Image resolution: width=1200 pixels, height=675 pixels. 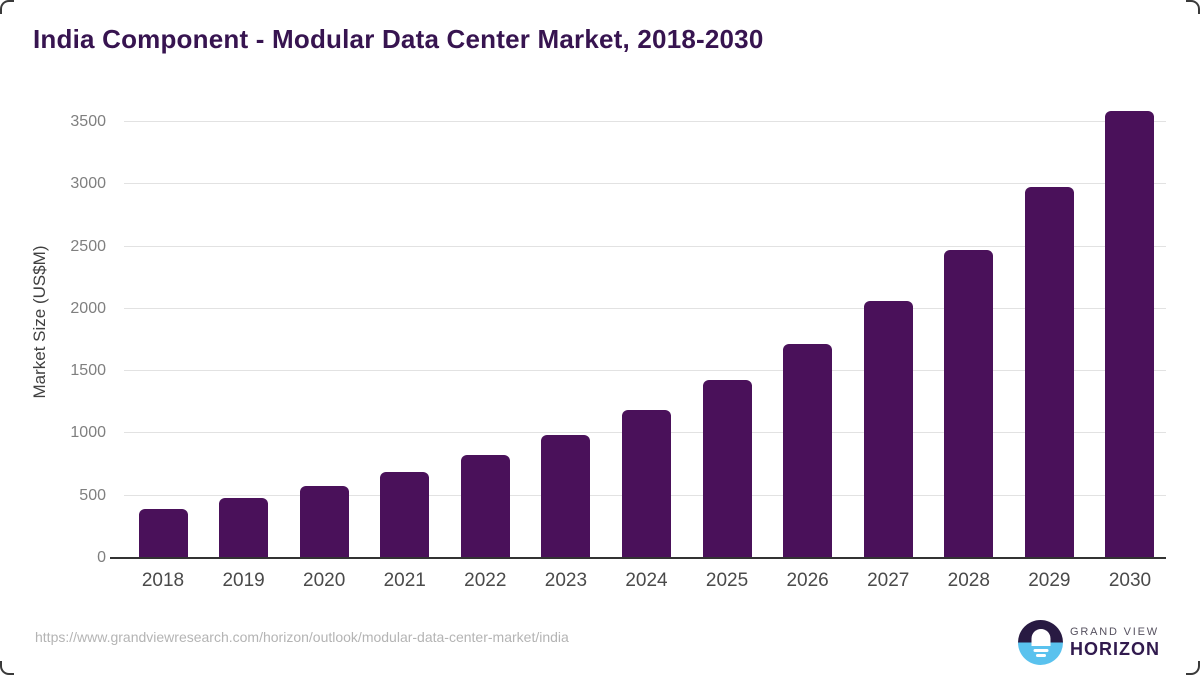 What do you see at coordinates (969, 403) in the screenshot?
I see `bar-2028` at bounding box center [969, 403].